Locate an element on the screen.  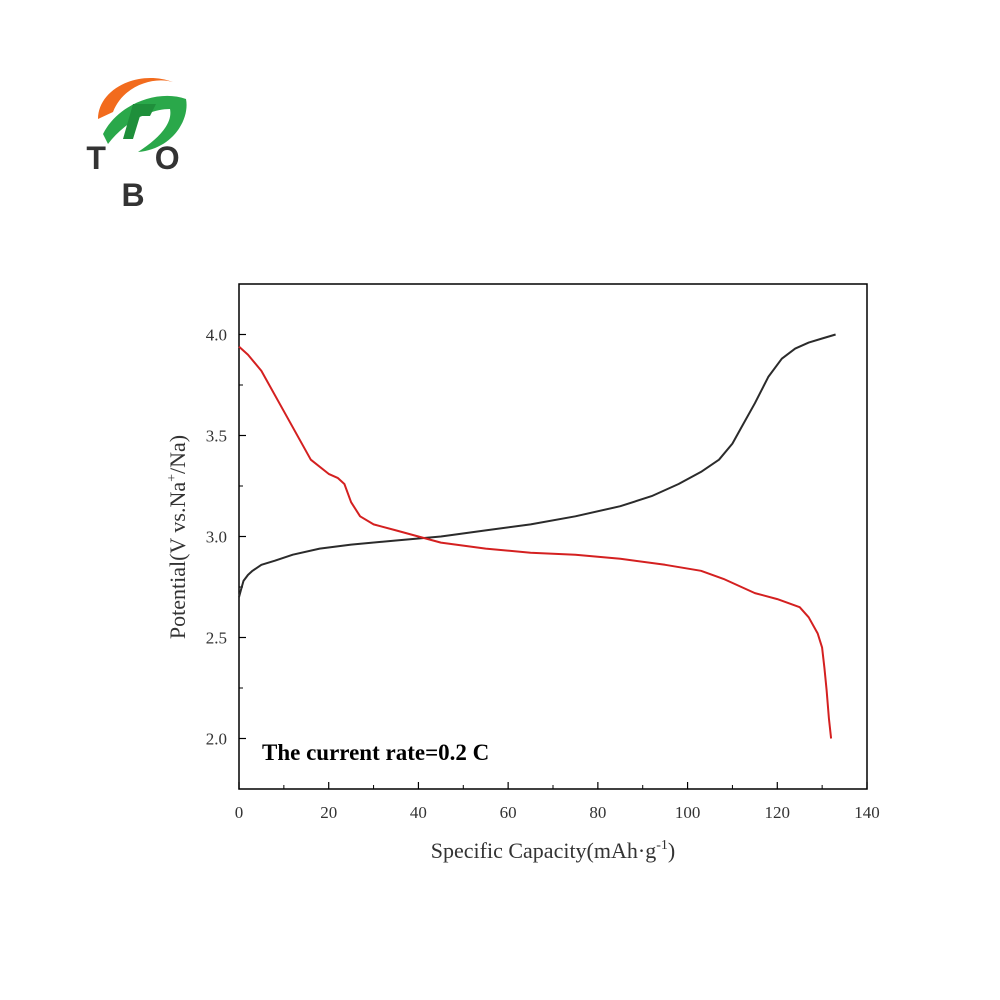
logo-green-stroke is located at coordinates (139, 121).